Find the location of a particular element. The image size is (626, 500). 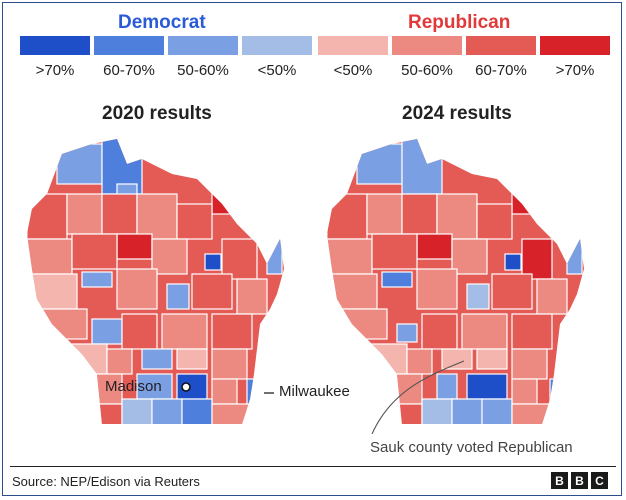

legend-label-dem-50-60: 50-60% is located at coordinates (203, 70).